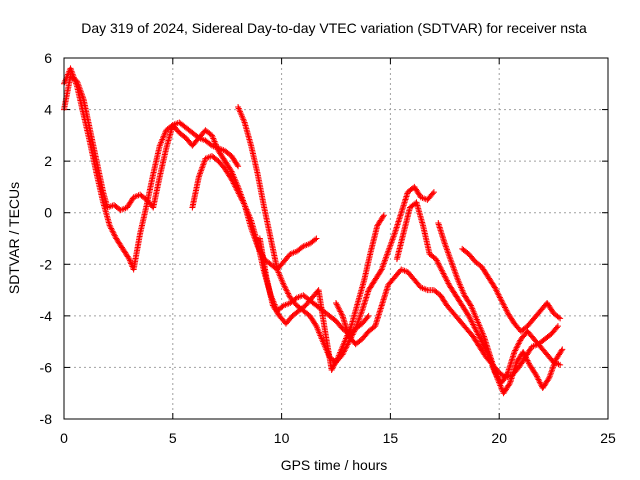 This screenshot has width=640, height=480. I want to click on y-tick-label: 4, so click(48, 110).